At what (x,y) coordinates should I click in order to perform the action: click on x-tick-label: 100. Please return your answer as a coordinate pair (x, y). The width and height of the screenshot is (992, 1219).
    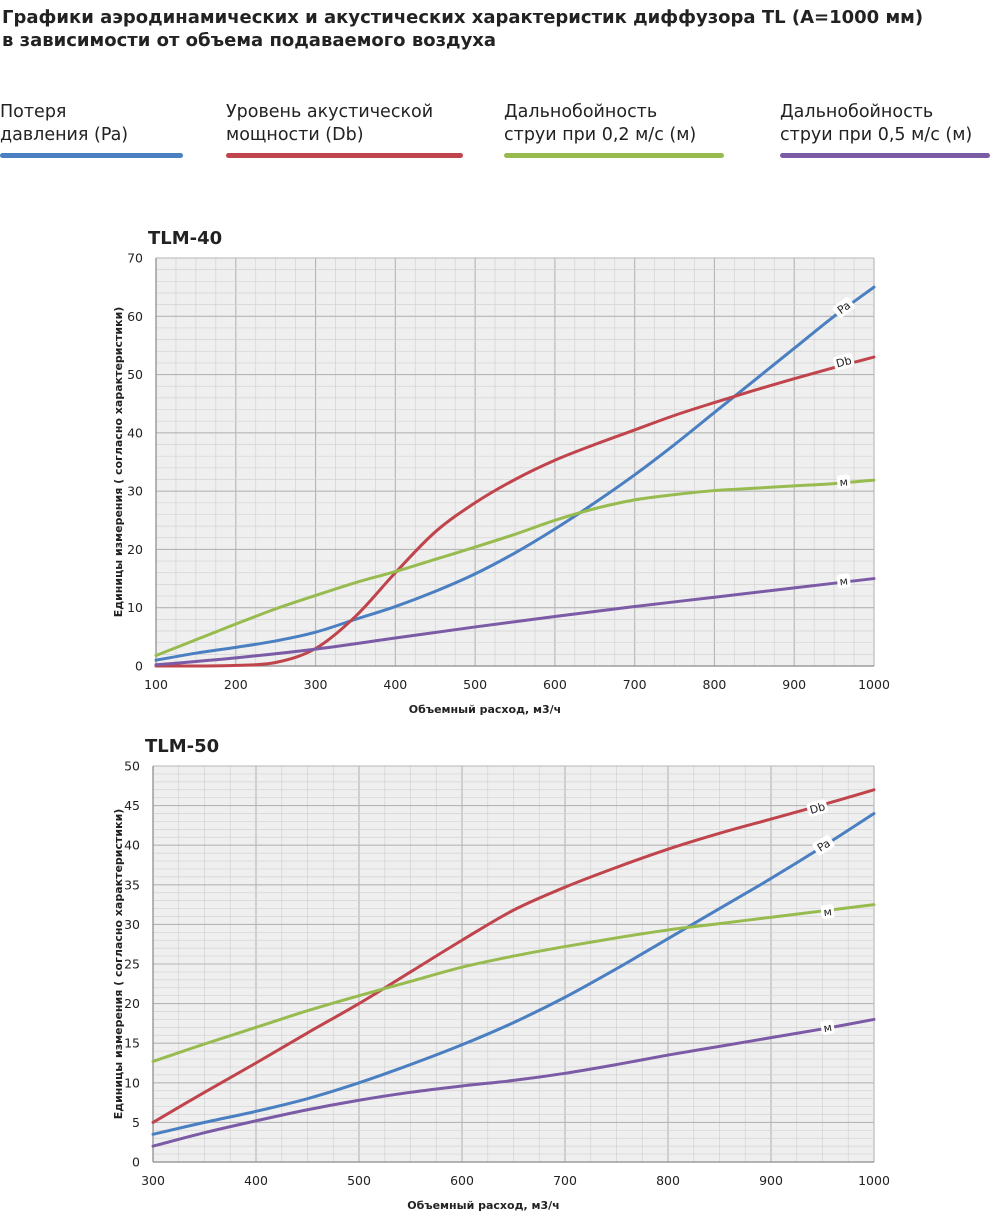
    Looking at the image, I should click on (156, 684).